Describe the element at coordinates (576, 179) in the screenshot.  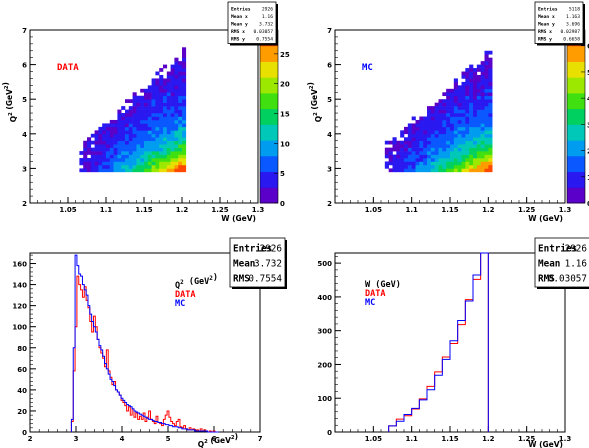
I see `mc2d-palette-step` at that location.